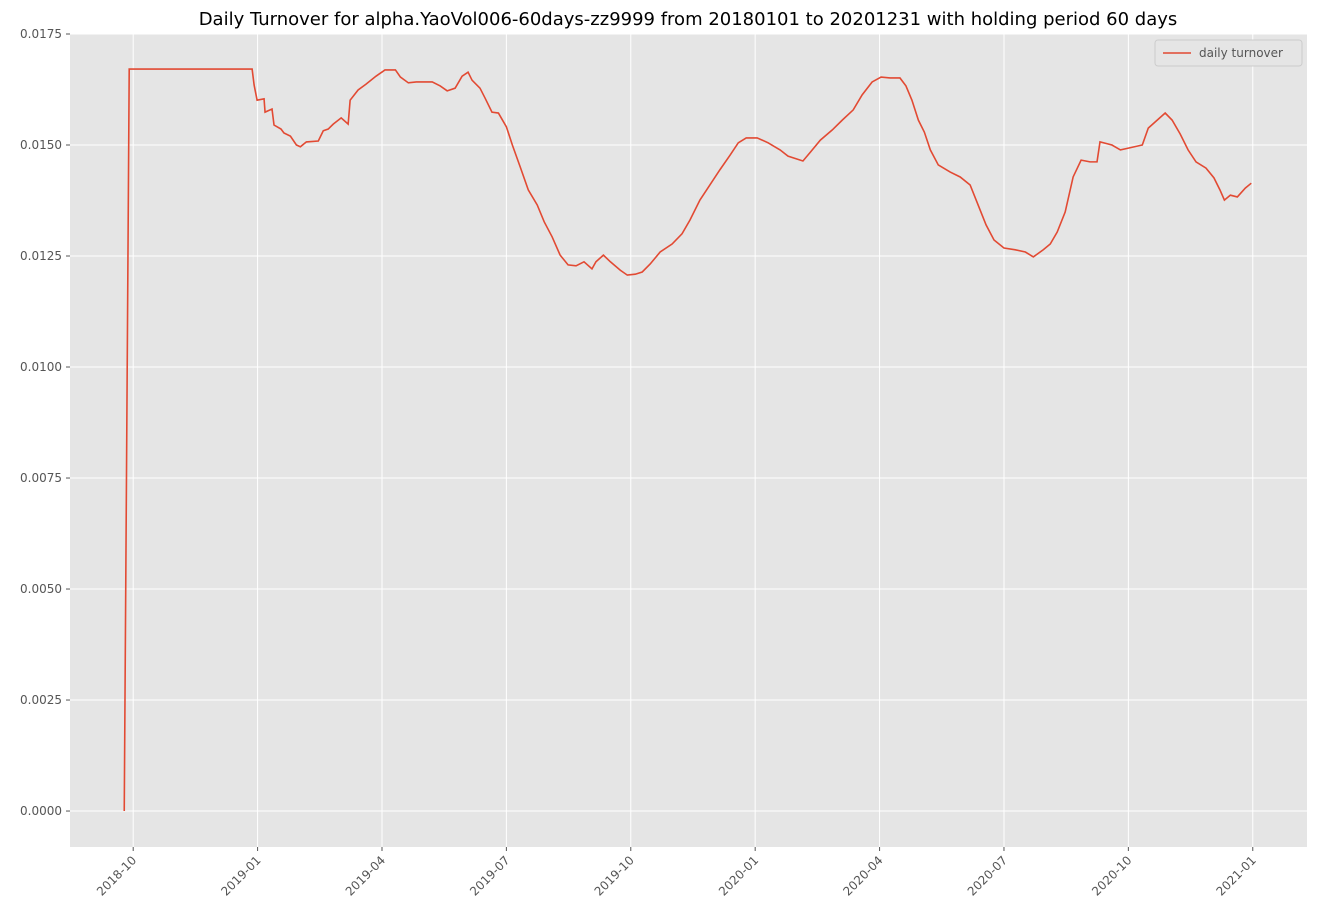 The width and height of the screenshot is (1317, 919). Describe the element at coordinates (41, 34) in the screenshot. I see `y-tick-label: 0.0175` at that location.